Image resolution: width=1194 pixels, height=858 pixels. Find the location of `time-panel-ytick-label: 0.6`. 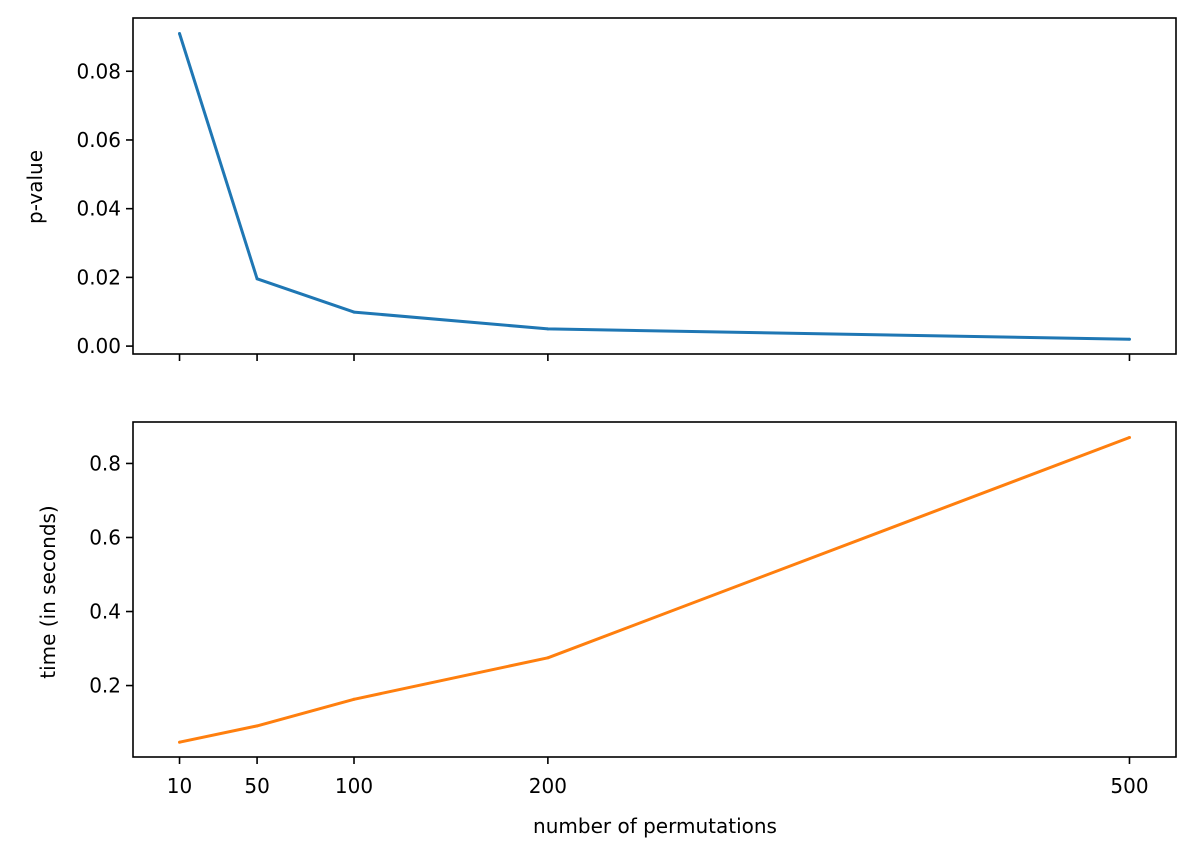

time-panel-ytick-label: 0.6 is located at coordinates (105, 537).